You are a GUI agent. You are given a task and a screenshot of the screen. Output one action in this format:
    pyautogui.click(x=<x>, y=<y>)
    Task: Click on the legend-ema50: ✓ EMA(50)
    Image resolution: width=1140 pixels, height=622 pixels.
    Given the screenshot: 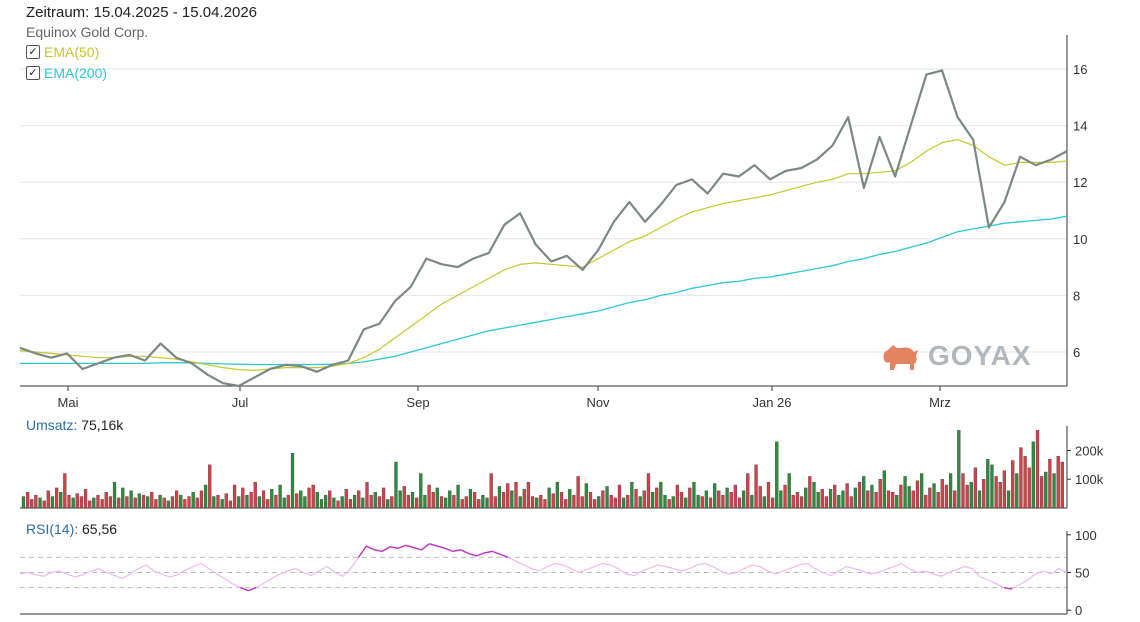 What is the action you would take?
    pyautogui.click(x=62, y=52)
    